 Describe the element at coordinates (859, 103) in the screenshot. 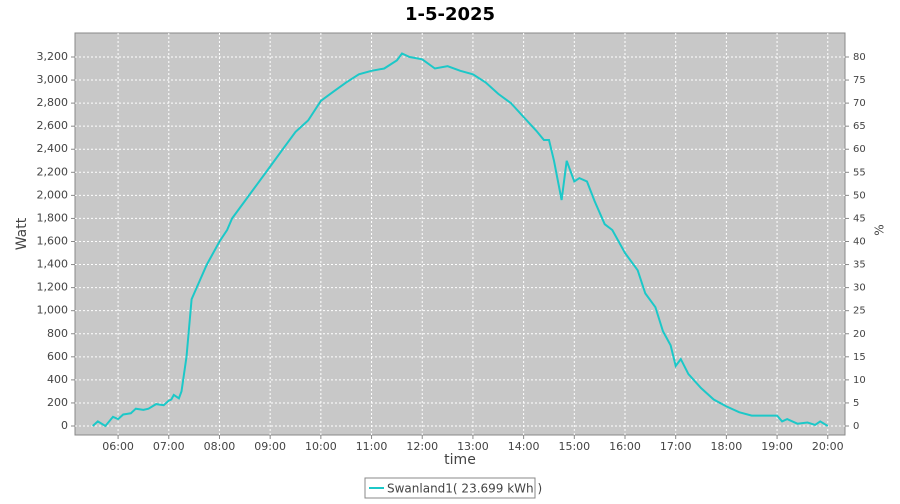

I see `y2-tick-label: 70` at that location.